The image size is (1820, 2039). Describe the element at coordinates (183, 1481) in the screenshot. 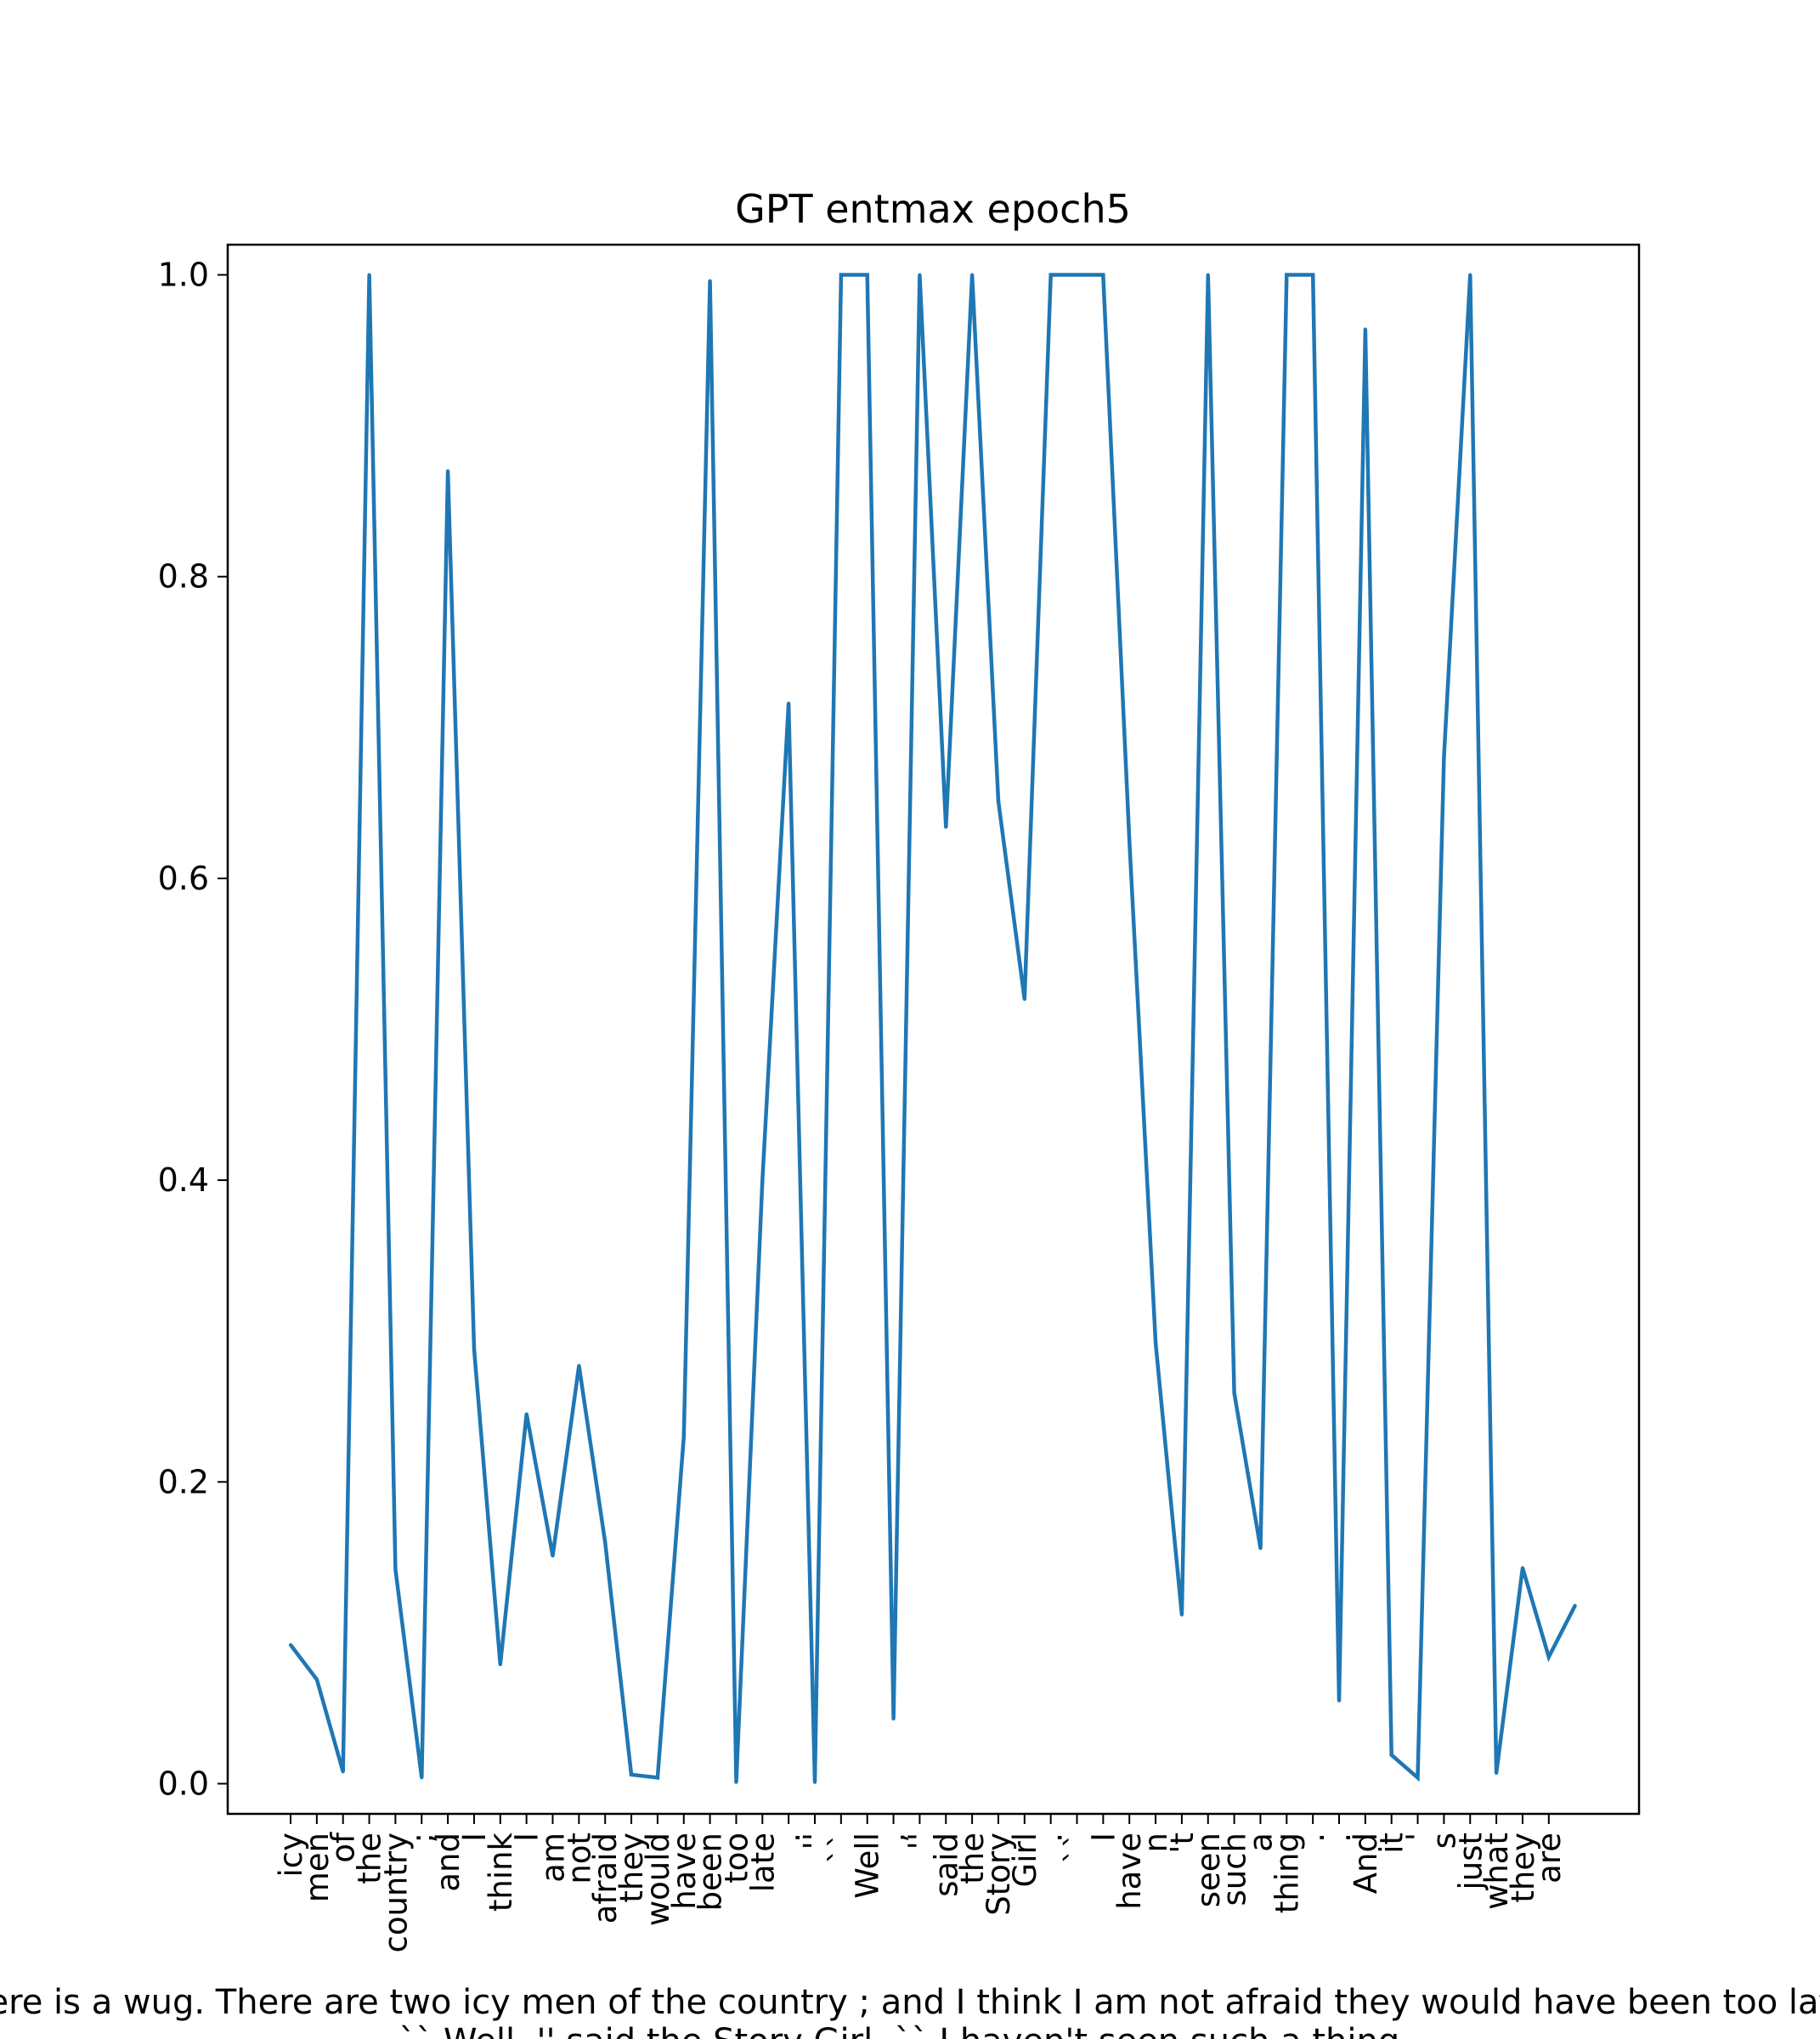

I see `y-tick-label: 0.2` at that location.